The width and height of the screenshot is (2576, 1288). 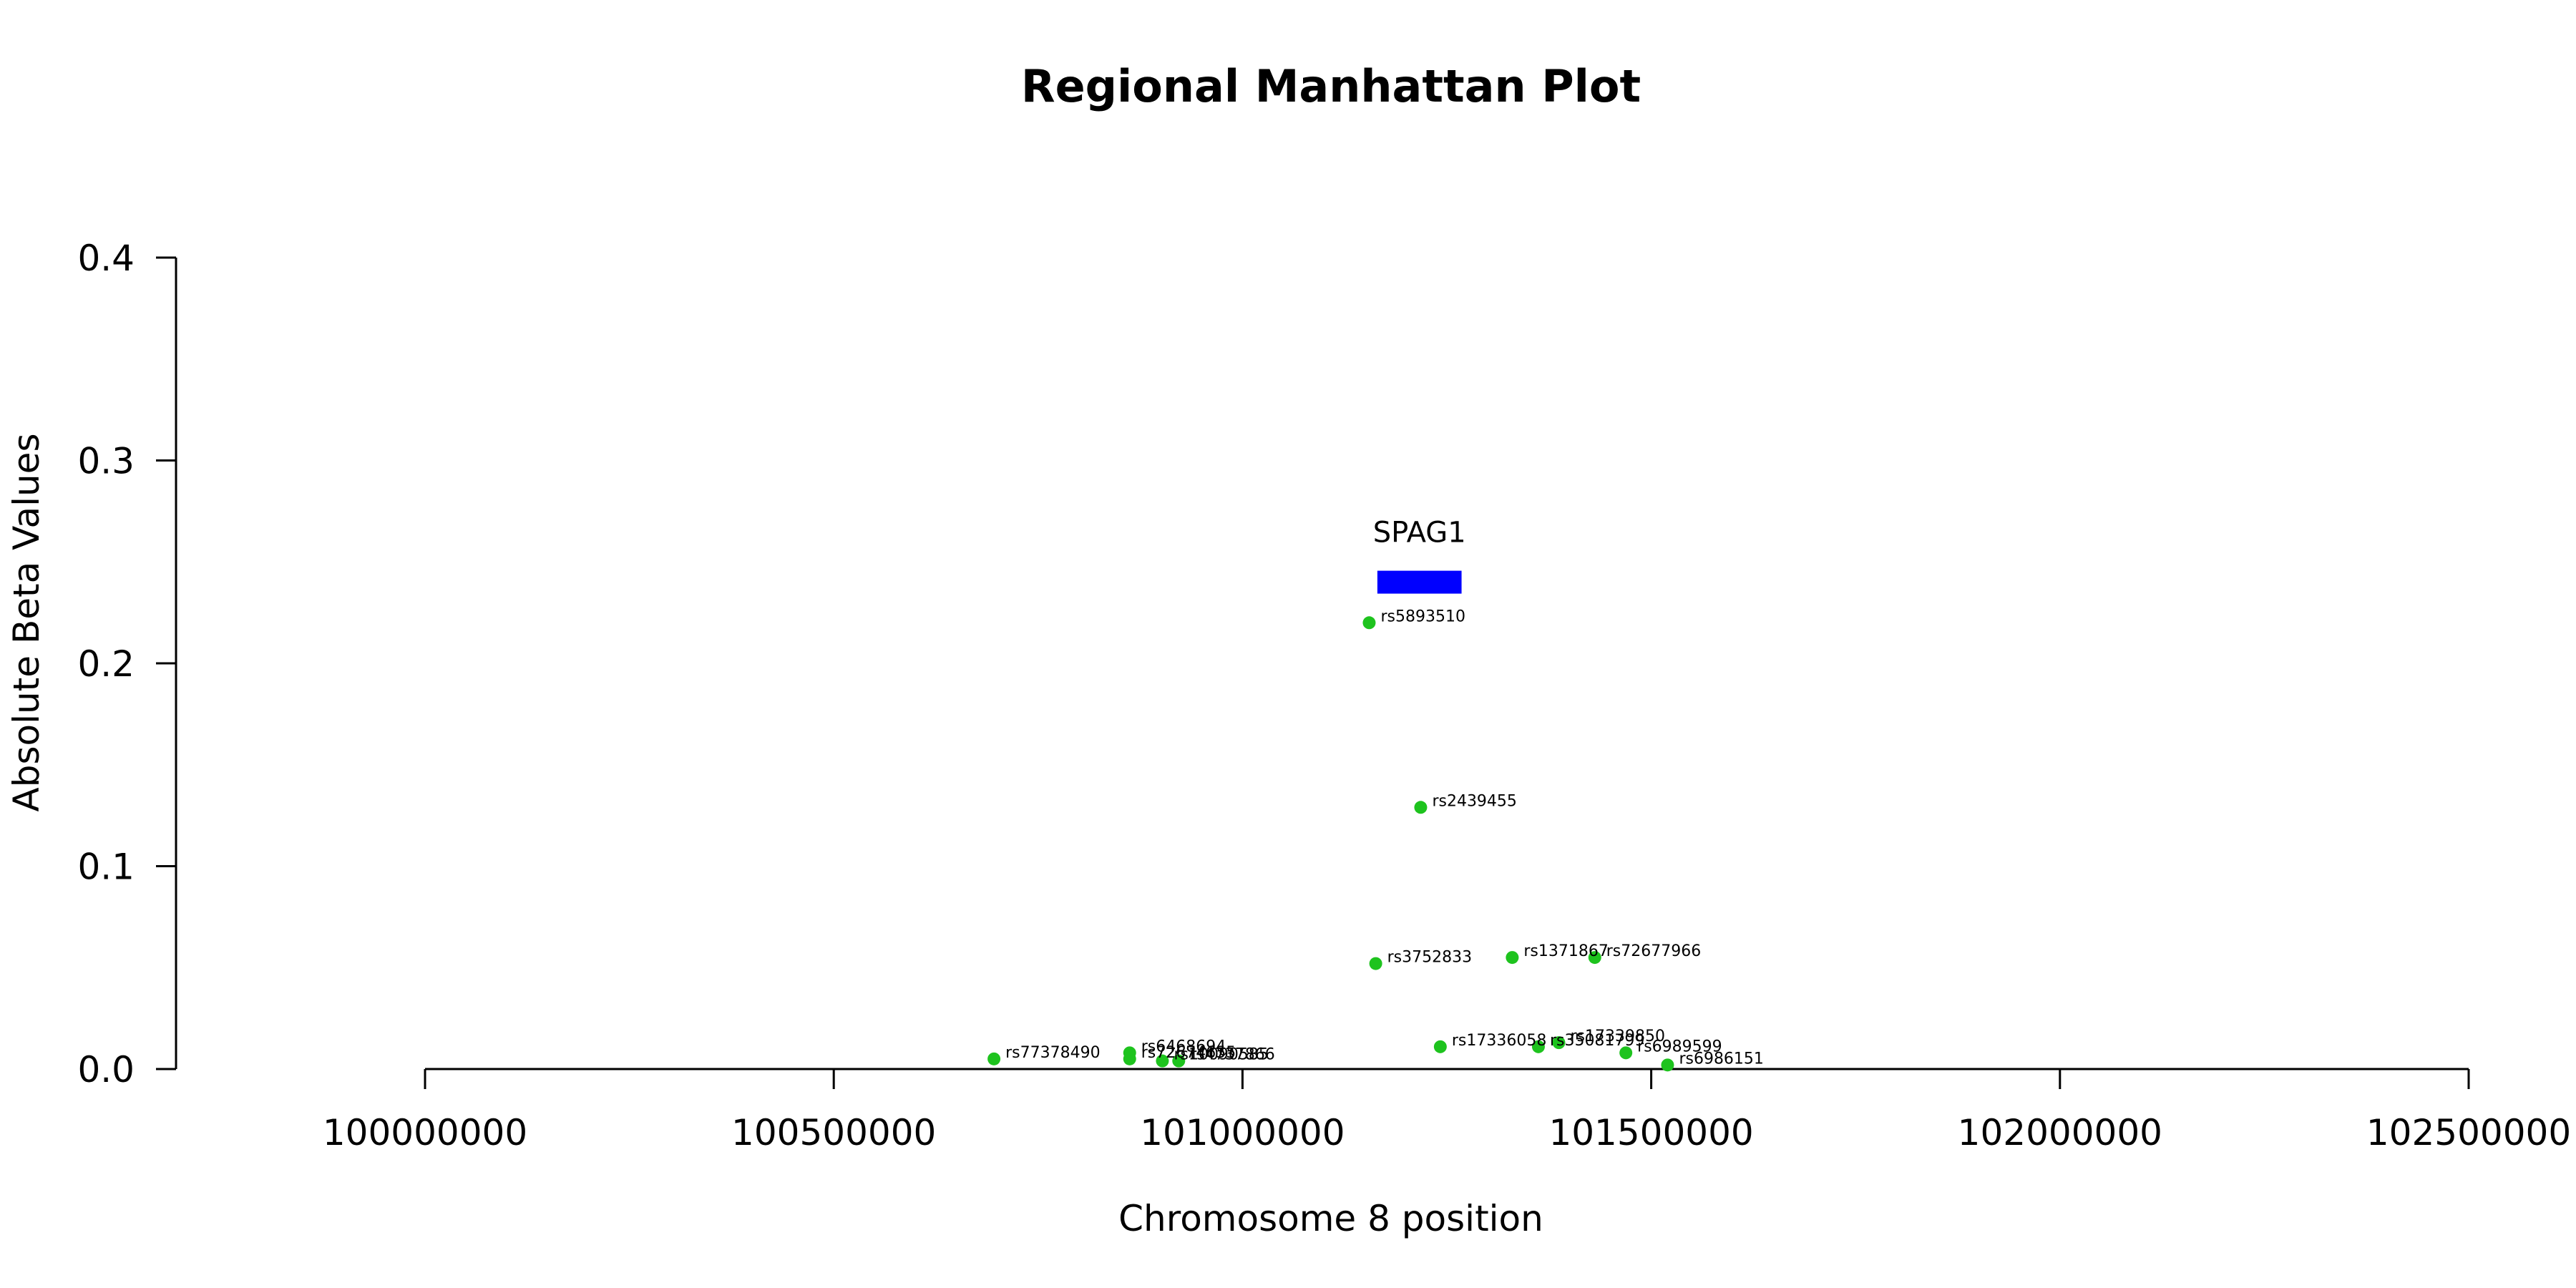 What do you see at coordinates (2468, 1132) in the screenshot?
I see `x-tick-label: 102500000` at bounding box center [2468, 1132].